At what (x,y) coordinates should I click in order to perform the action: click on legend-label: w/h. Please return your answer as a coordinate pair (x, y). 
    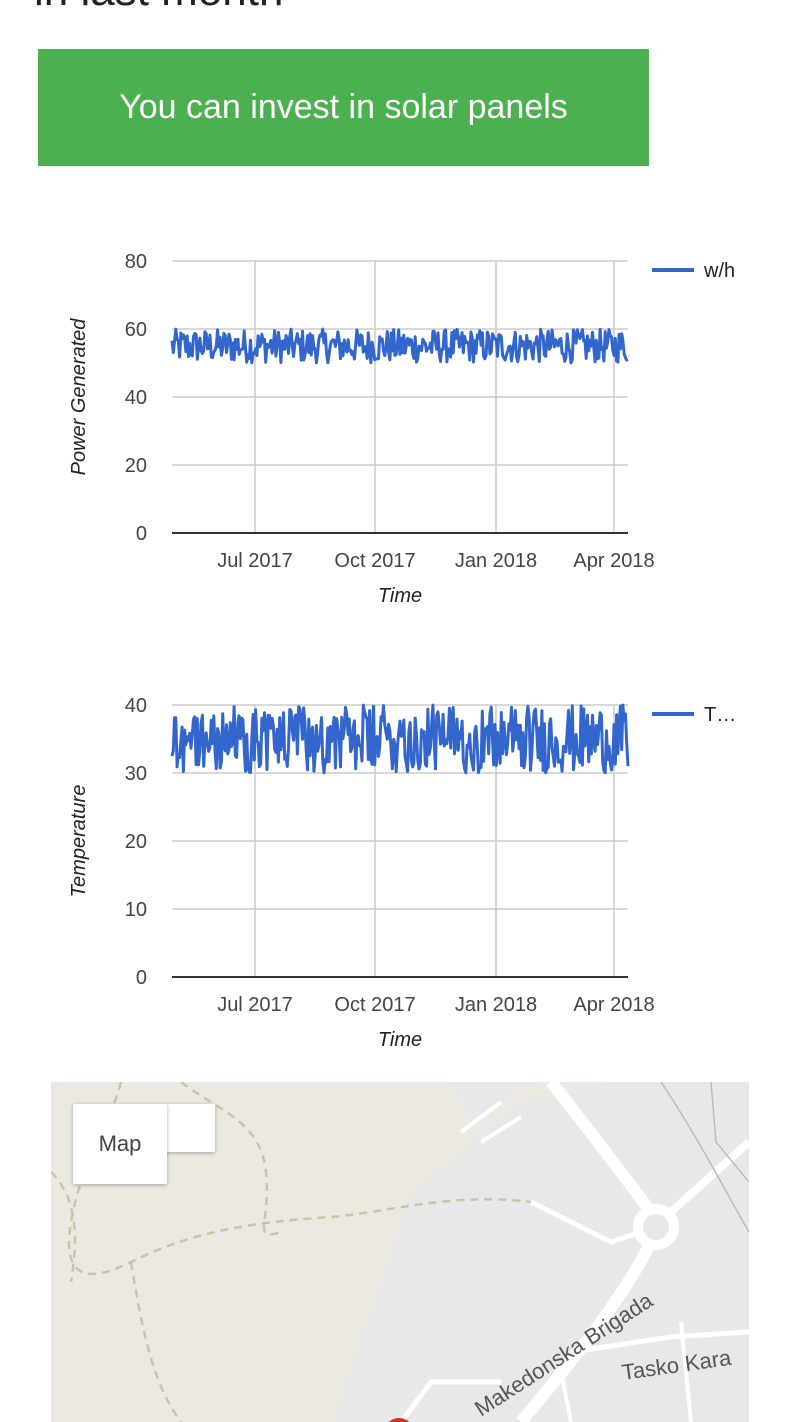
    Looking at the image, I should click on (719, 271).